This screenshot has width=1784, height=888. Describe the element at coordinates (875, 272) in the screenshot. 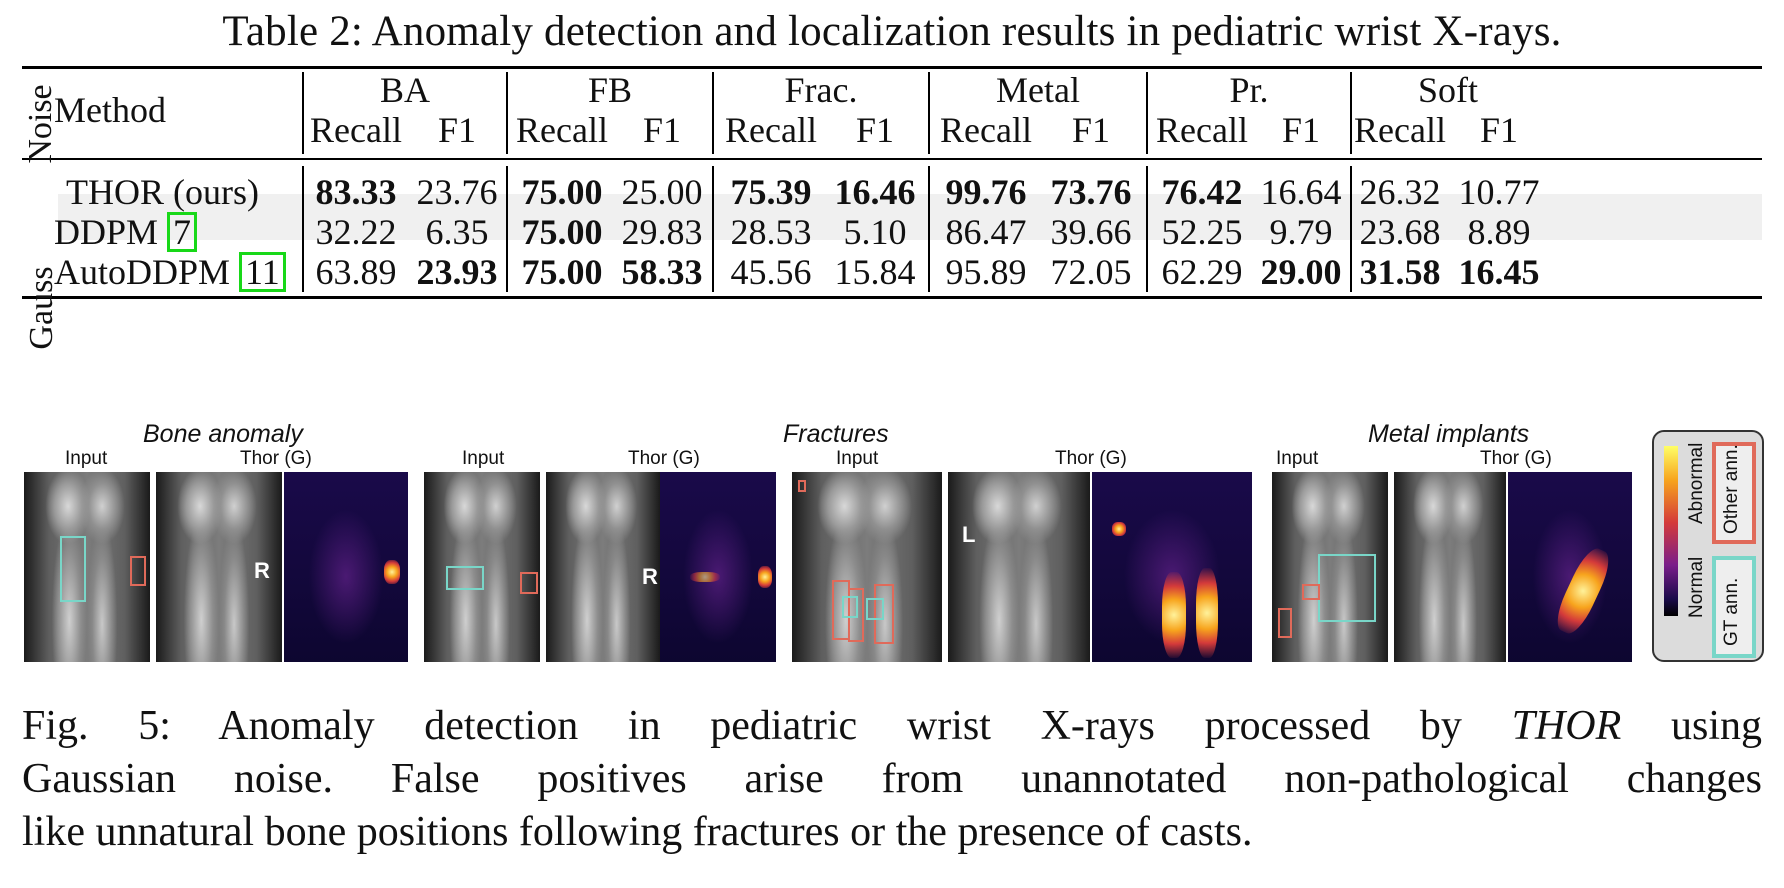

I see `value-cell: 15.84` at that location.